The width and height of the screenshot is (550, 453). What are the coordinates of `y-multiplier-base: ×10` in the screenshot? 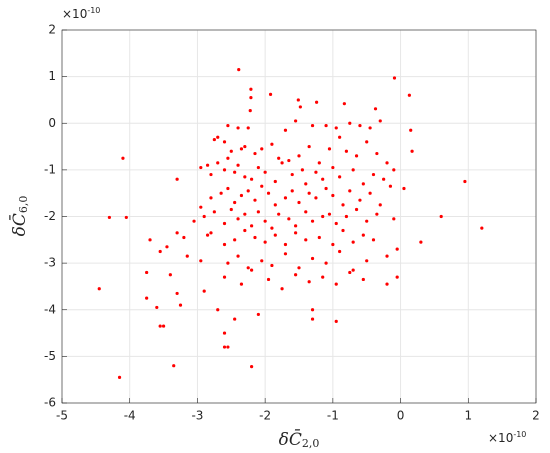 It's located at (74, 14).